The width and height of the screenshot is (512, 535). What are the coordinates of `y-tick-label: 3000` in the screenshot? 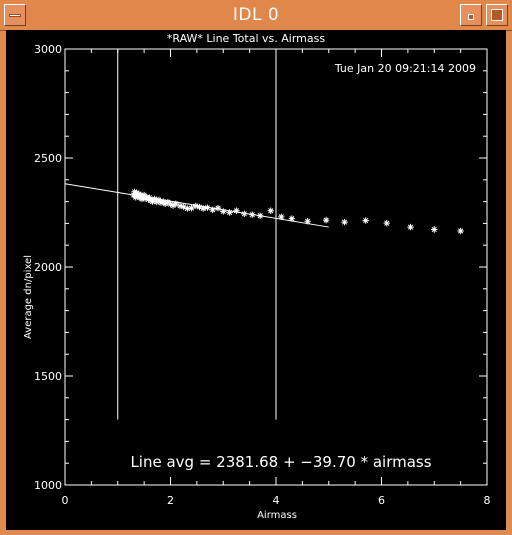 It's located at (48, 49).